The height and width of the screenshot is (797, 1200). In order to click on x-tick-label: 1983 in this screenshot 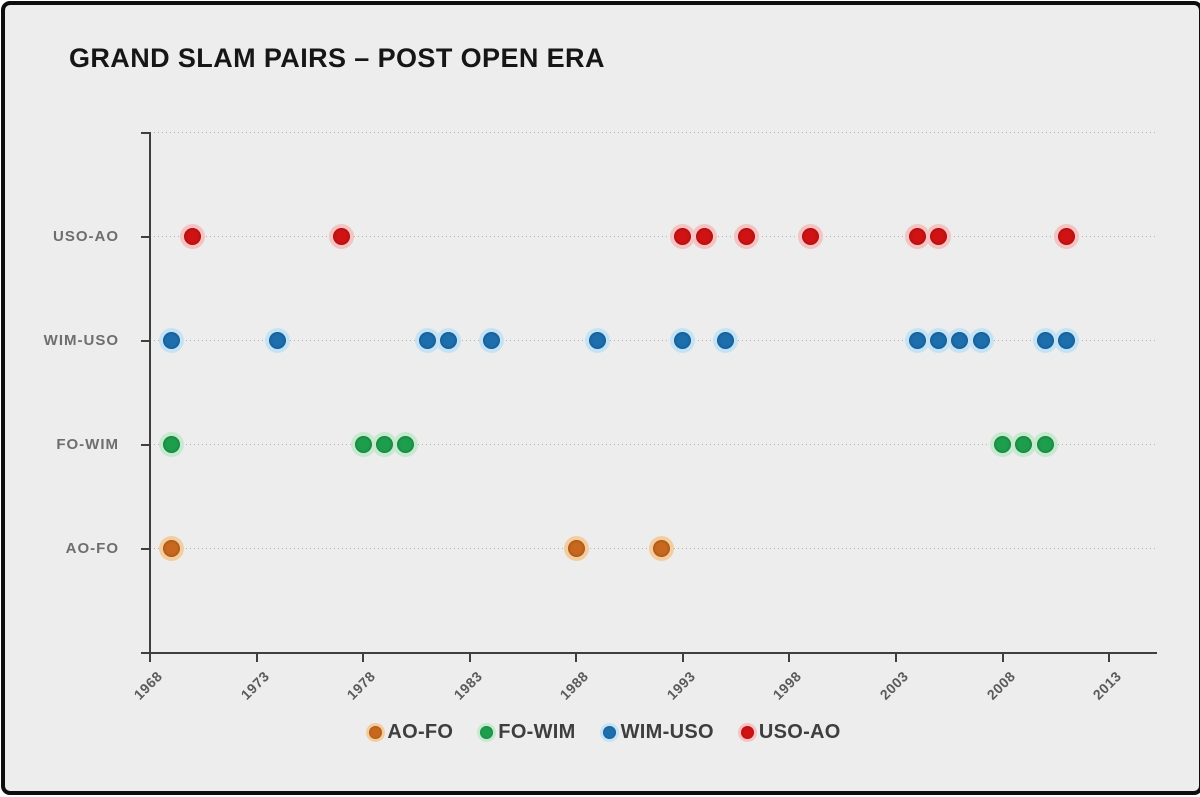, I will do `click(468, 685)`.